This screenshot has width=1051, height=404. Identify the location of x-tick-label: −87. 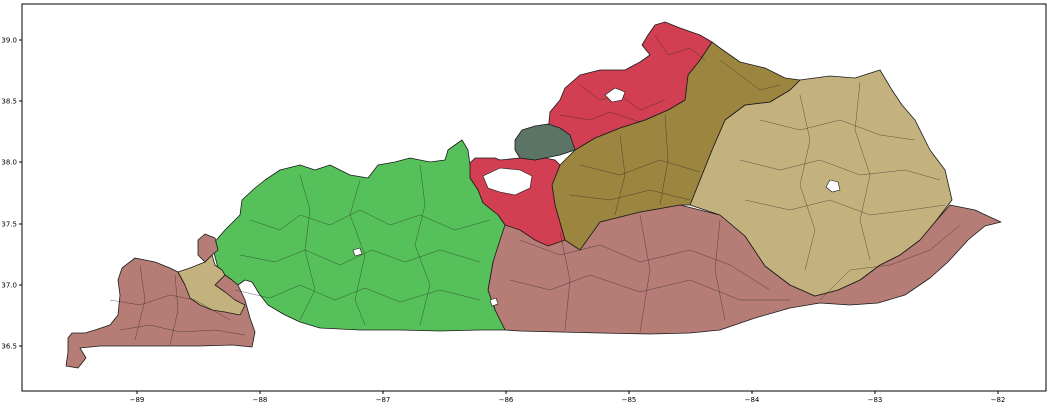
(383, 400).